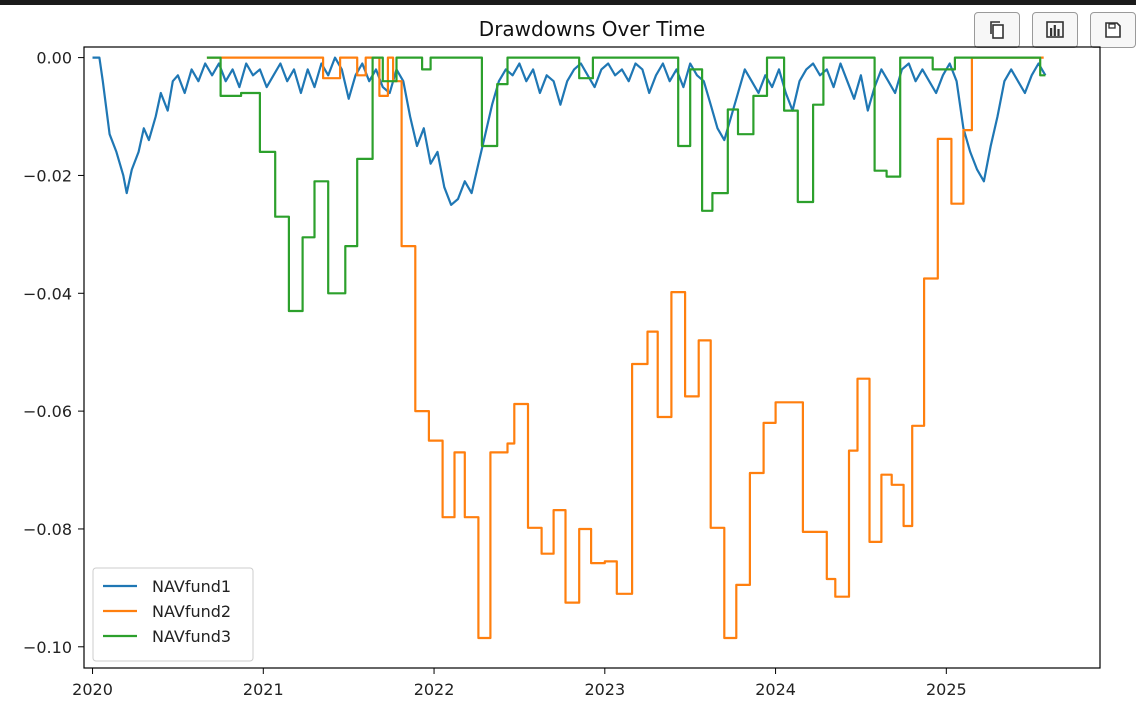 Image resolution: width=1136 pixels, height=711 pixels. Describe the element at coordinates (191, 586) in the screenshot. I see `legend-label: NAVfund1` at that location.